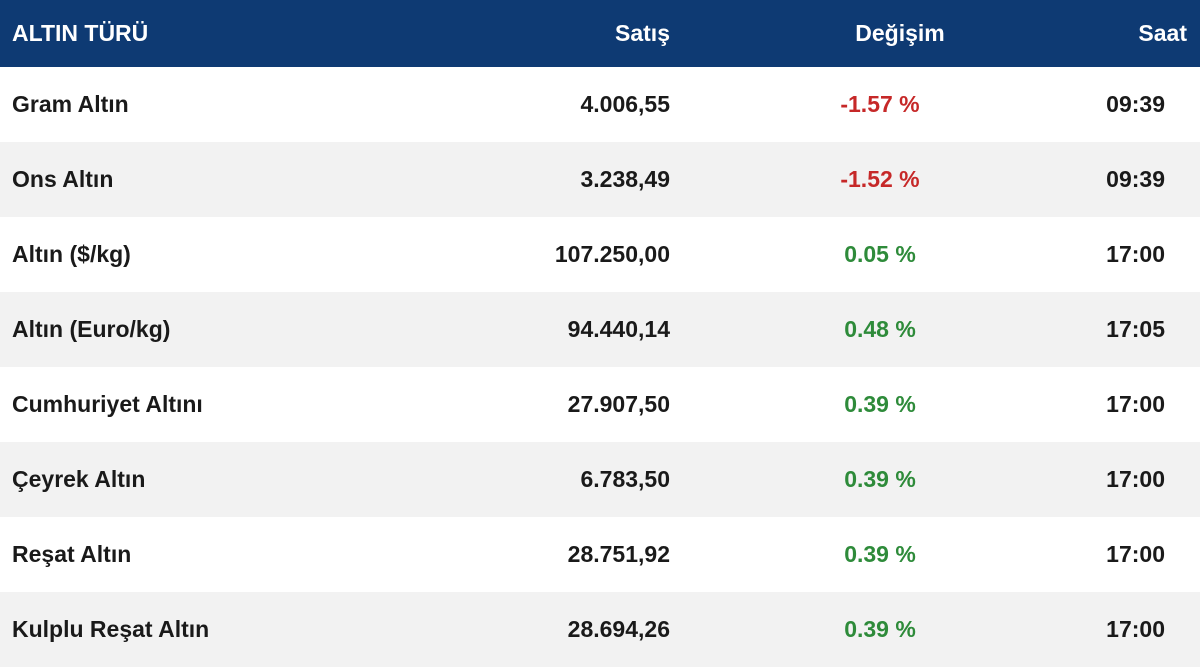  I want to click on header-row: ALTIN TÜRÜ Satış Değişim Saat, so click(600, 33).